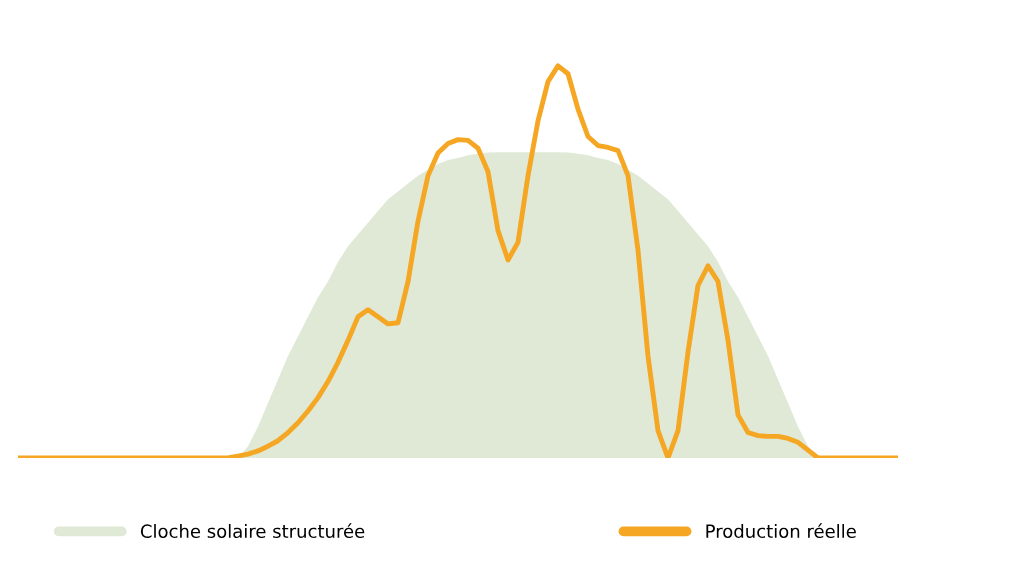  What do you see at coordinates (781, 531) in the screenshot?
I see `legend-label: Production réelle` at bounding box center [781, 531].